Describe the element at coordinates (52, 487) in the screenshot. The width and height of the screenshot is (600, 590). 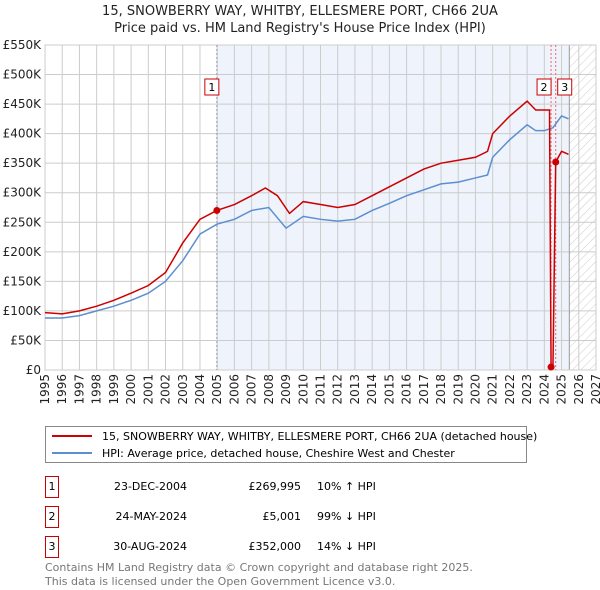
I see `sale-badge: 1` at that location.